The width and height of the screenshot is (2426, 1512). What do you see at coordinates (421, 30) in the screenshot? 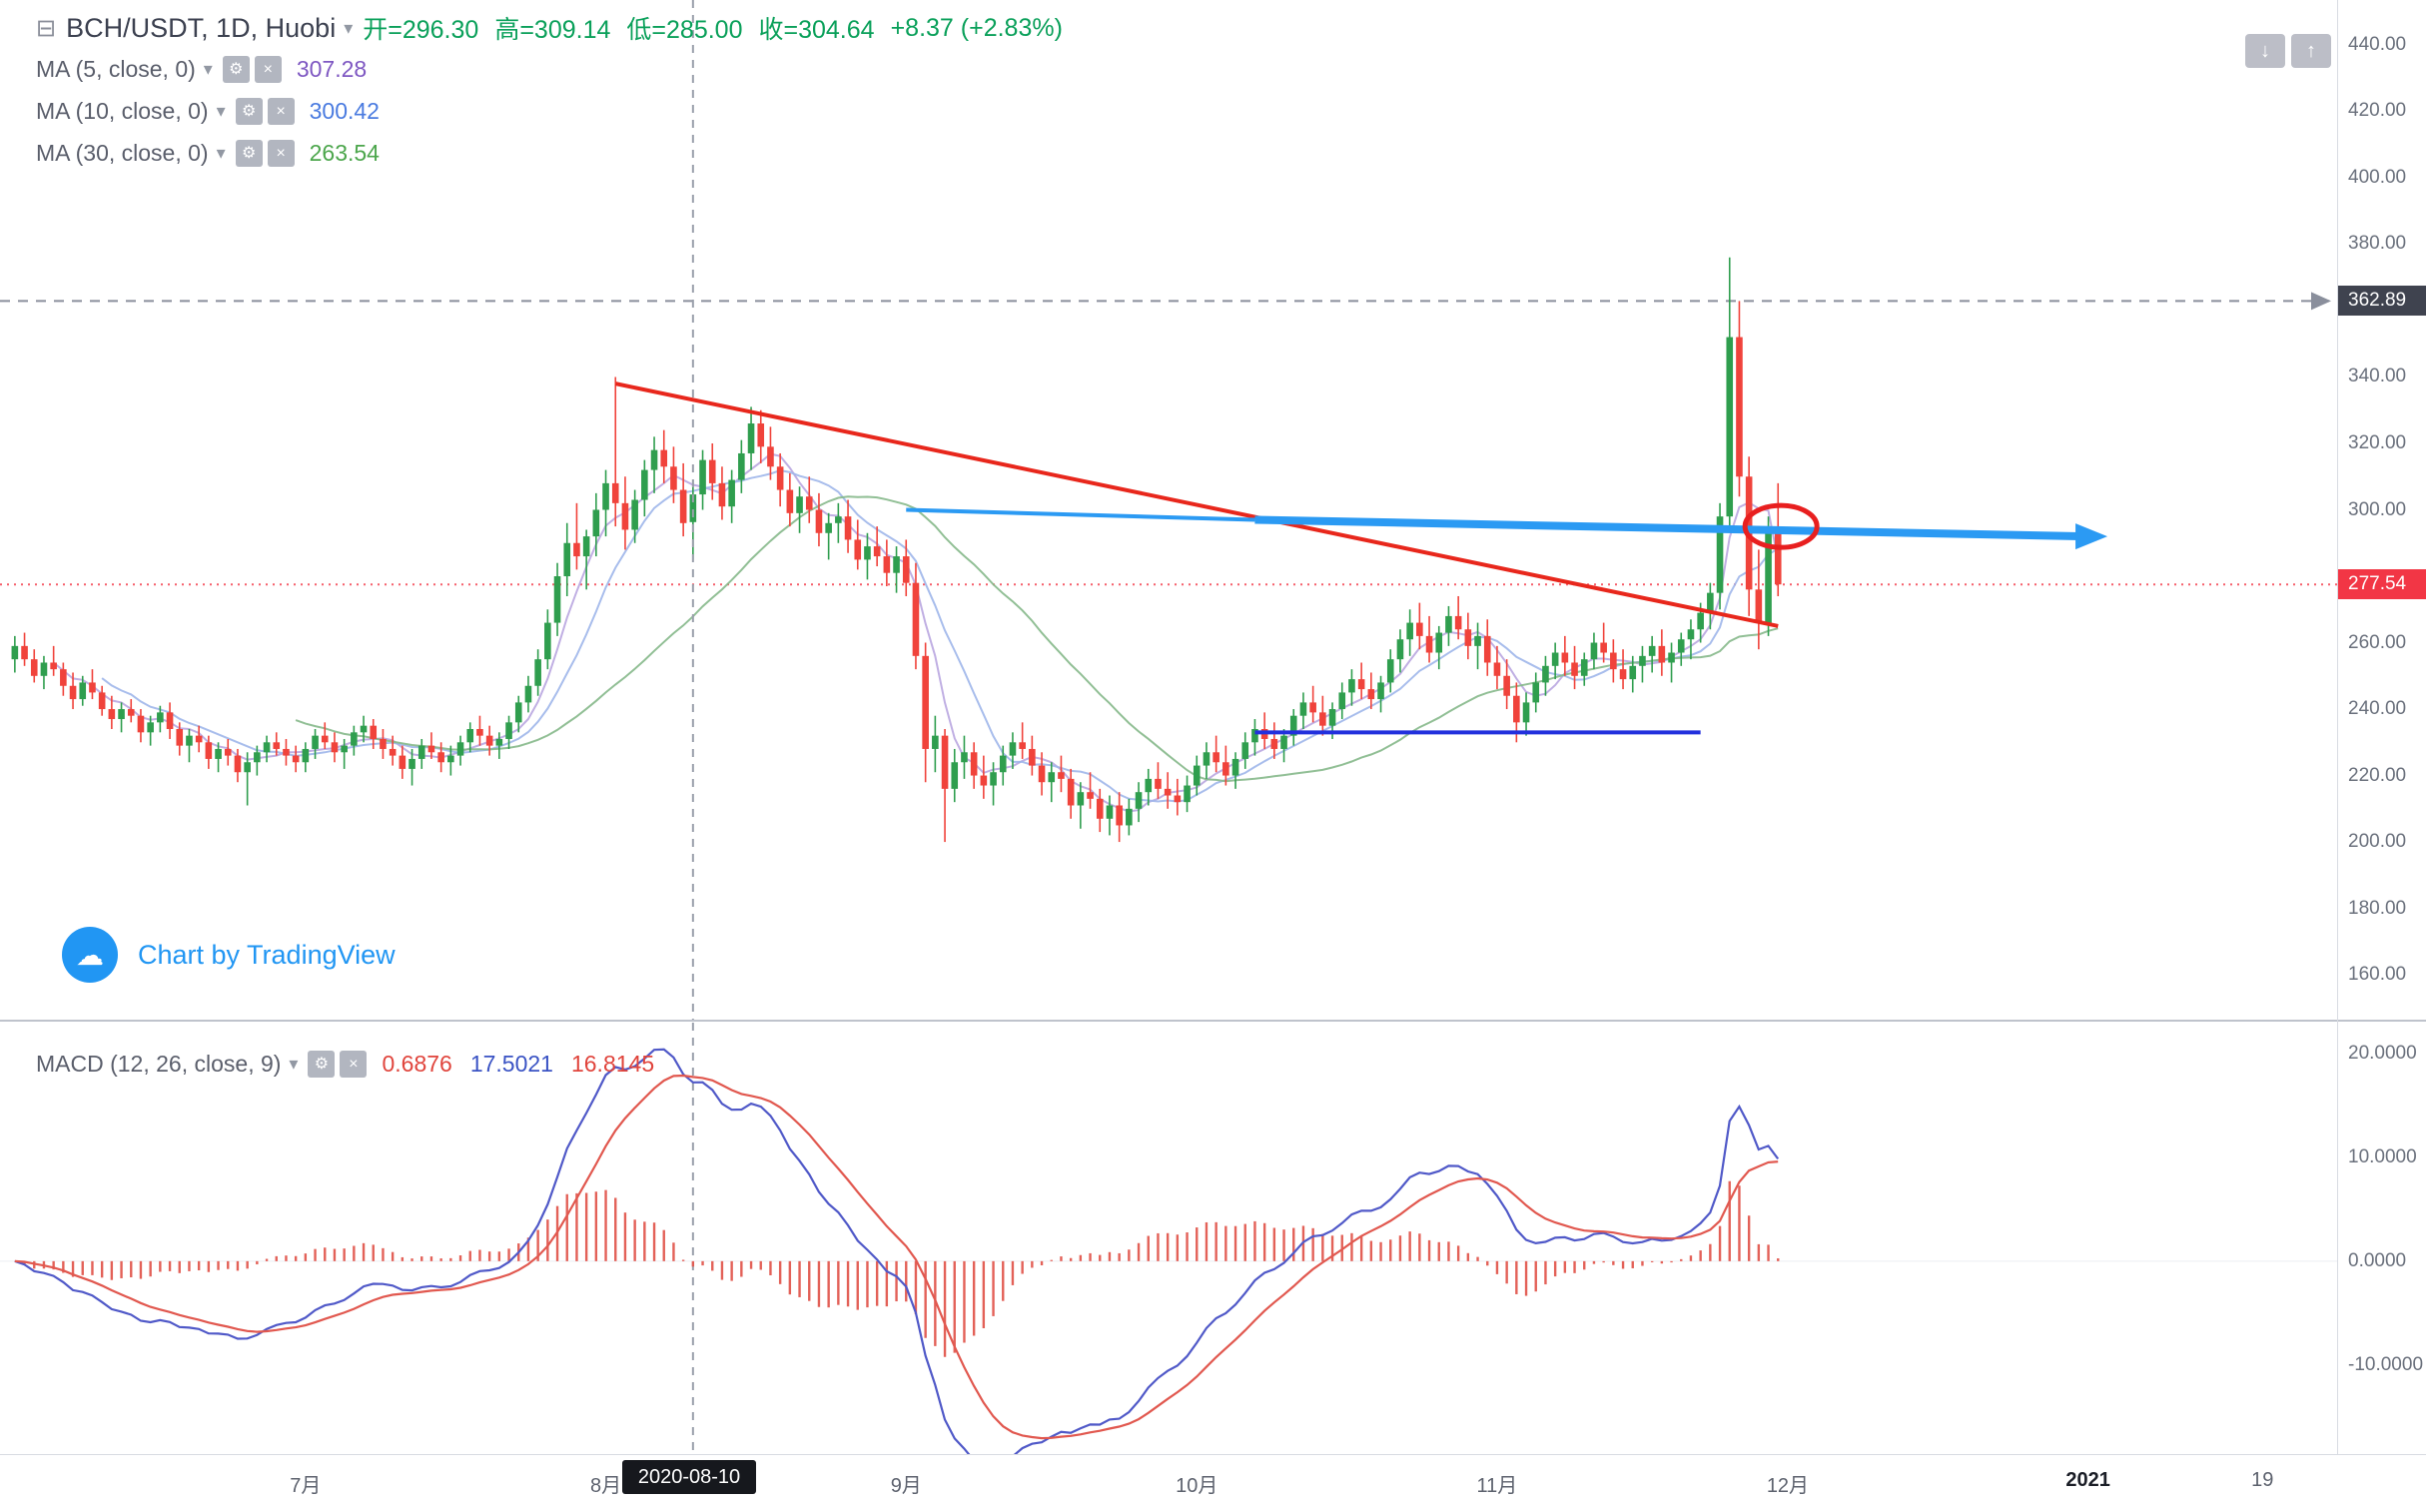
I see `ohlc-token: 开=296.30` at bounding box center [421, 30].